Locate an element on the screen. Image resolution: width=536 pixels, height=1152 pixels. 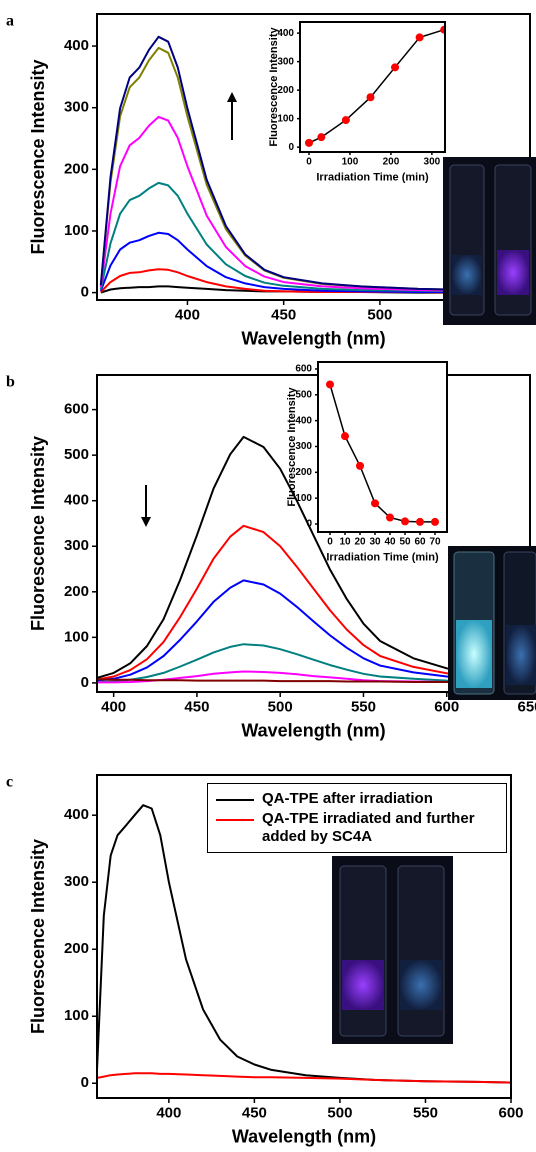
legend-entry: QA-TPE after irradiation is located at coordinates (357, 799).